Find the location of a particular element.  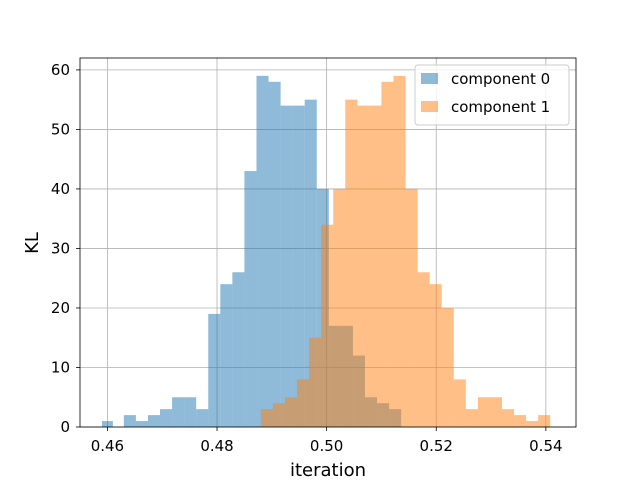

y-tick-label: 60 is located at coordinates (60, 70).